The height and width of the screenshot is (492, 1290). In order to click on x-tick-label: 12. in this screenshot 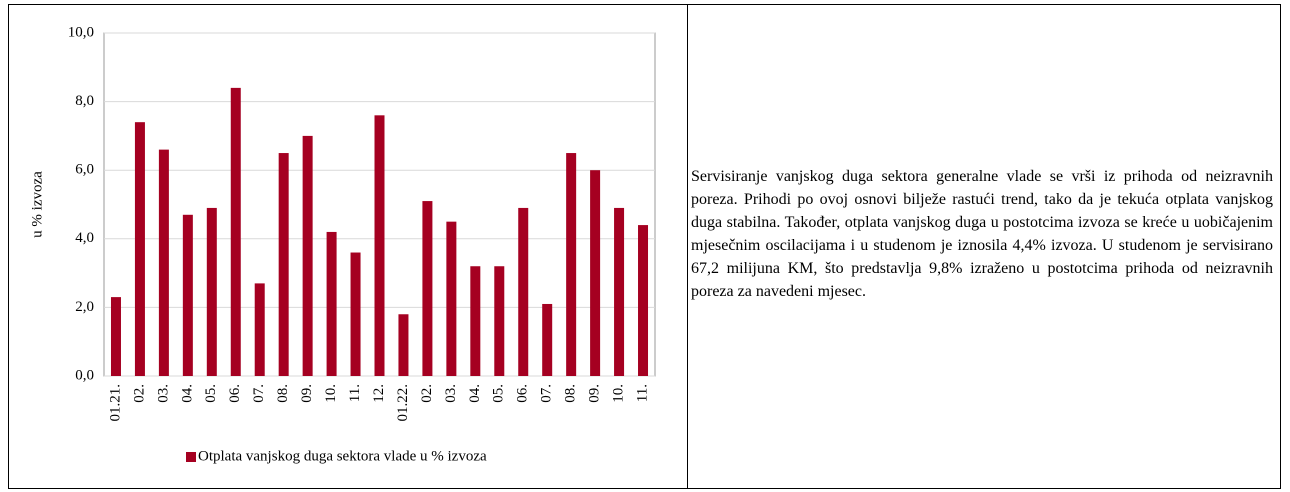, I will do `click(379, 393)`.